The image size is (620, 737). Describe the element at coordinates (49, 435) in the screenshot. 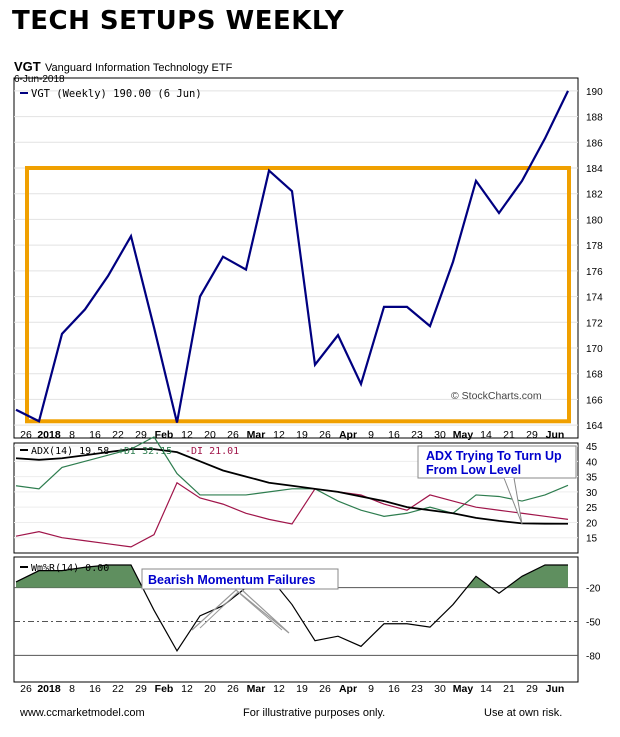

I see `x-tick-label: 2018` at that location.